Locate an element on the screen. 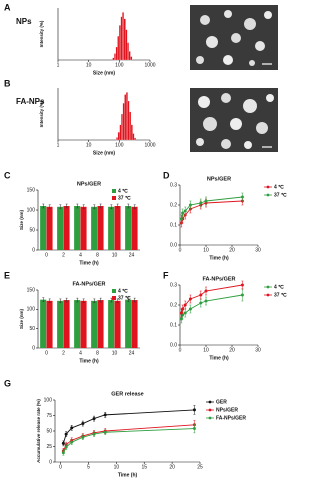 This screenshot has width=320, height=500. sample-label: FA-NPs is located at coordinates (30, 101).